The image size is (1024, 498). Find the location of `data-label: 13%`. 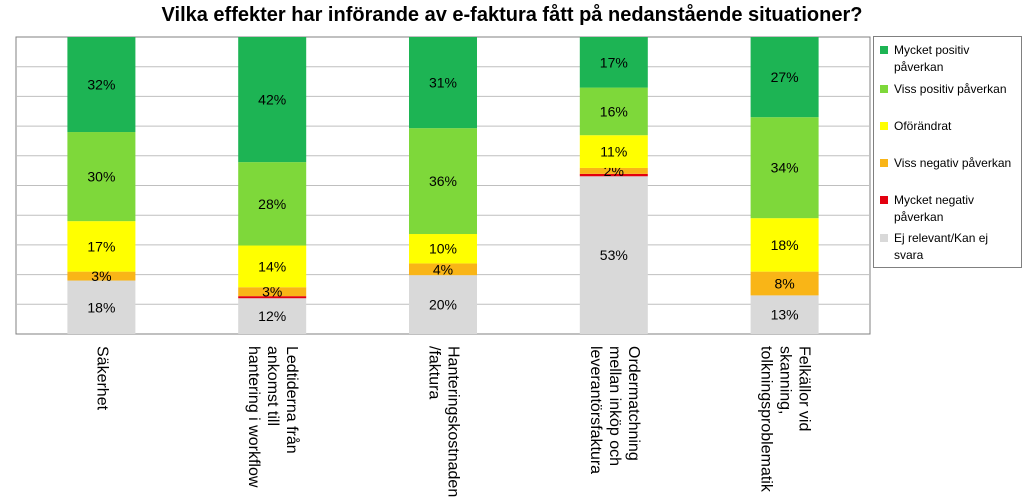

data-label: 13% is located at coordinates (785, 315).